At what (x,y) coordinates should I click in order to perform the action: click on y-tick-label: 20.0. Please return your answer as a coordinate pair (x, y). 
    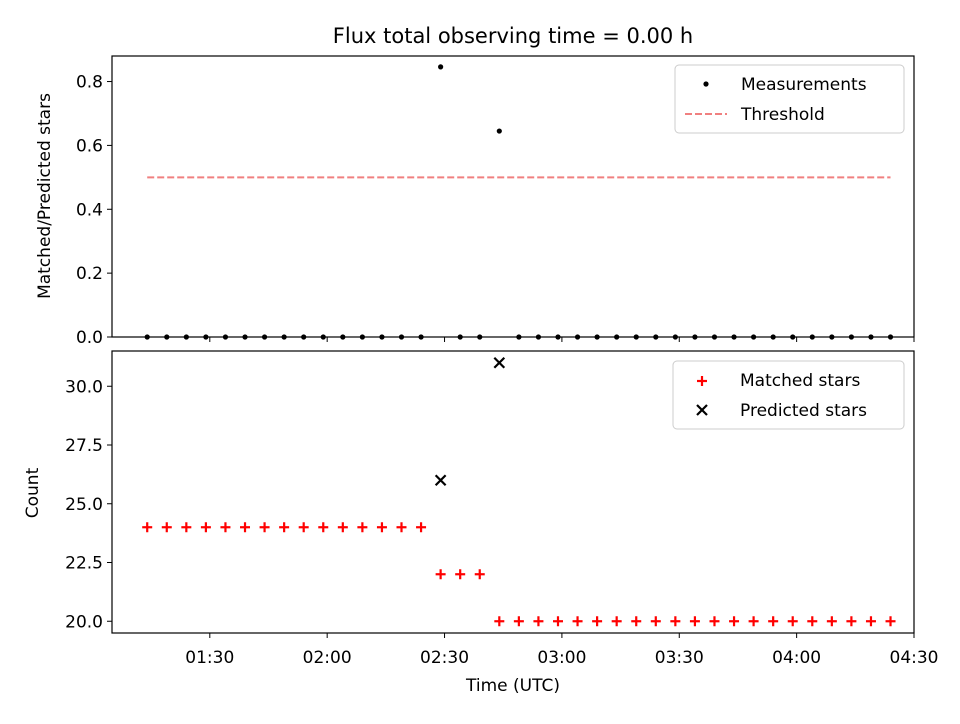
    Looking at the image, I should click on (84, 622).